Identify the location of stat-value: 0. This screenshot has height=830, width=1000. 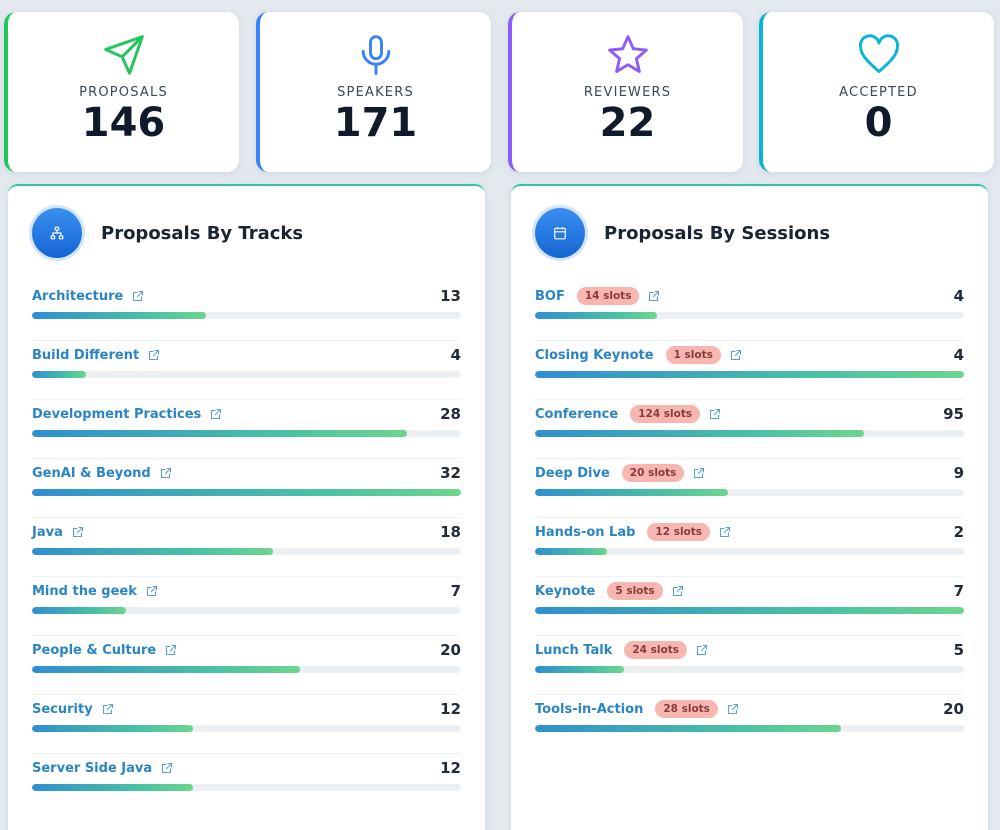
(878, 123).